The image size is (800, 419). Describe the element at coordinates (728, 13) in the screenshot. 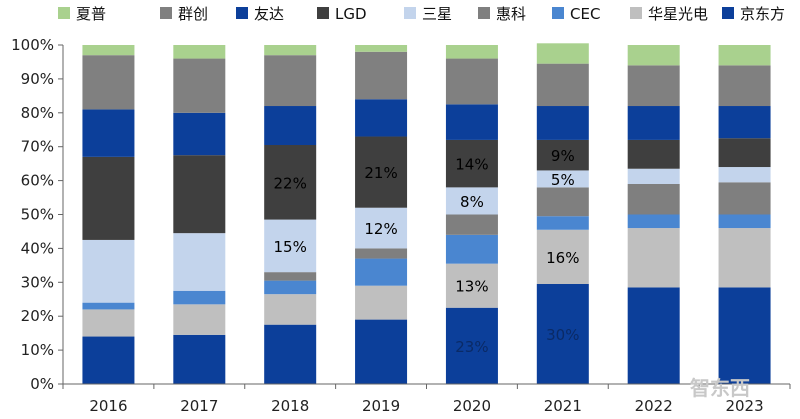

I see `legend-swatch-boe` at that location.